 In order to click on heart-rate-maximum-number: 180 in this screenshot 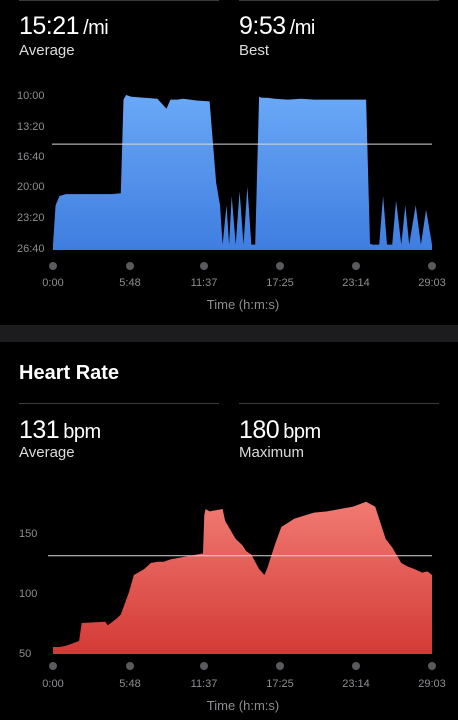, I will do `click(259, 430)`.